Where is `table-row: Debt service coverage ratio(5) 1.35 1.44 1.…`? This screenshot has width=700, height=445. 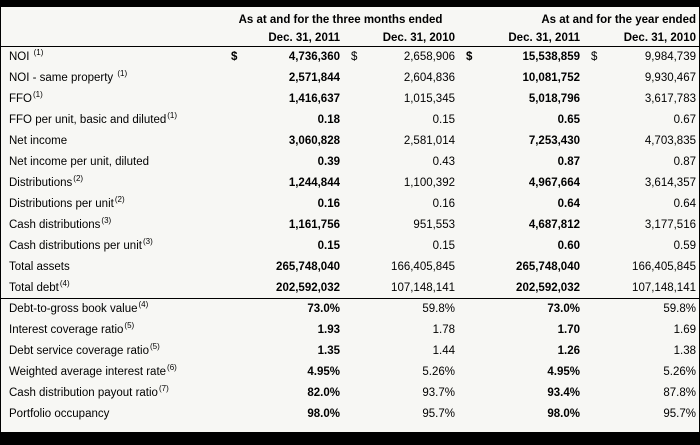
table-row: Debt service coverage ratio(5) 1.35 1.44 1.… is located at coordinates (350, 351).